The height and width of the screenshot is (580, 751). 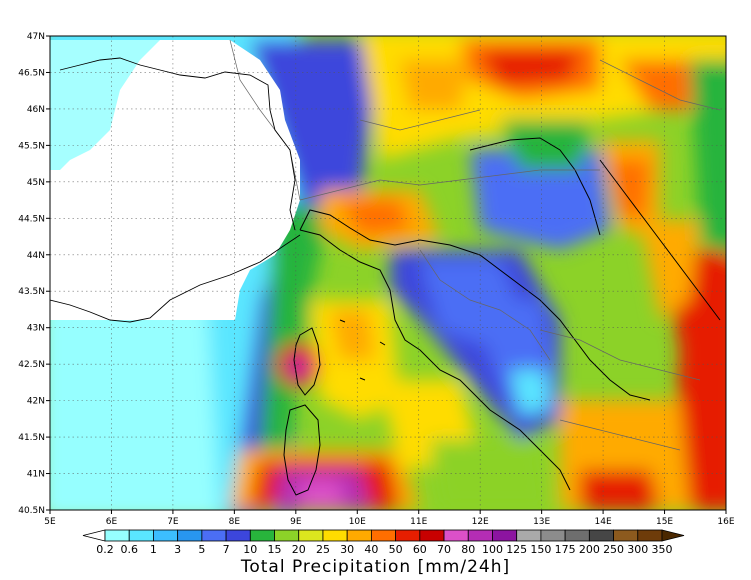 What do you see at coordinates (275, 549) in the screenshot?
I see `colorbar-label: 15` at bounding box center [275, 549].